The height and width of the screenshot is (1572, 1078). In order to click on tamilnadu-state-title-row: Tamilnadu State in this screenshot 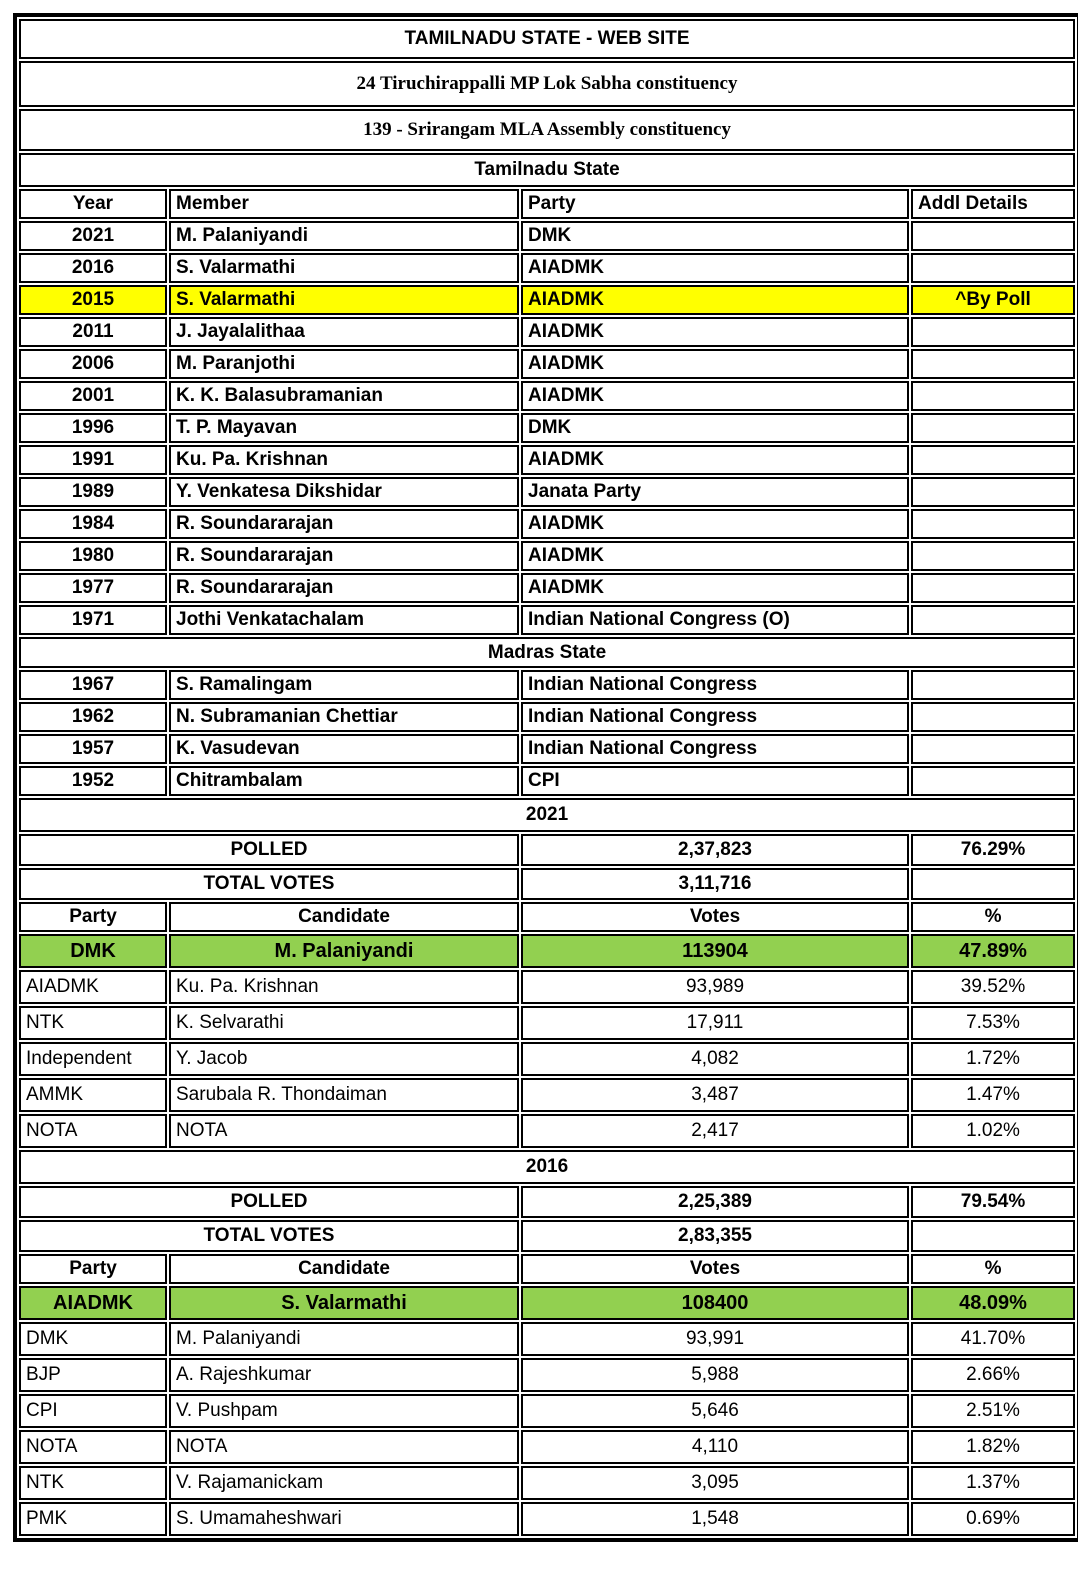, I will do `click(547, 170)`.